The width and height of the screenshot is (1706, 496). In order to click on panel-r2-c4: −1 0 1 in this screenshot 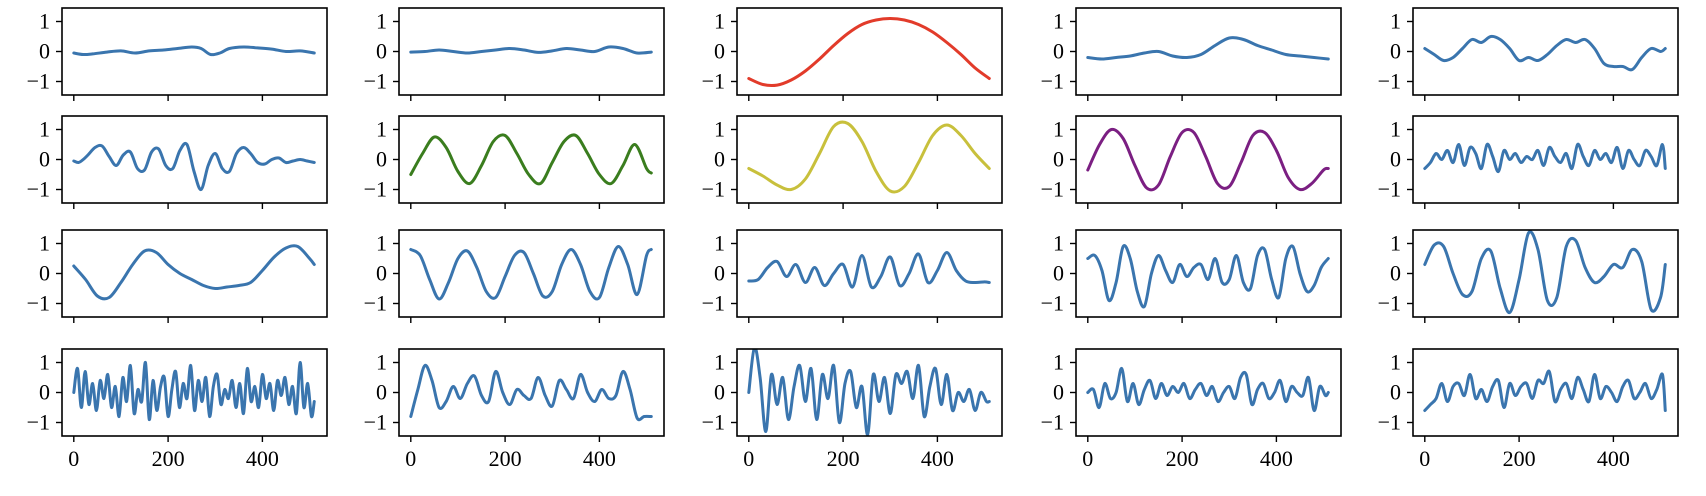, I will do `click(1517, 279)`.